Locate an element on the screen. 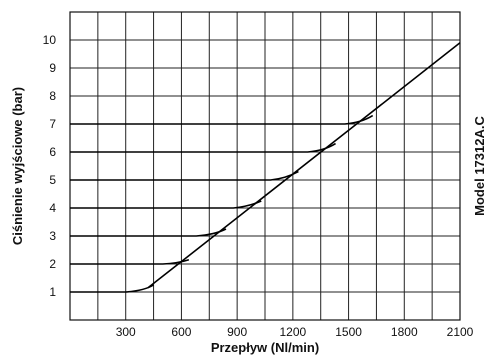 Image resolution: width=489 pixels, height=358 pixels. x-tick-label: 900 is located at coordinates (237, 332).